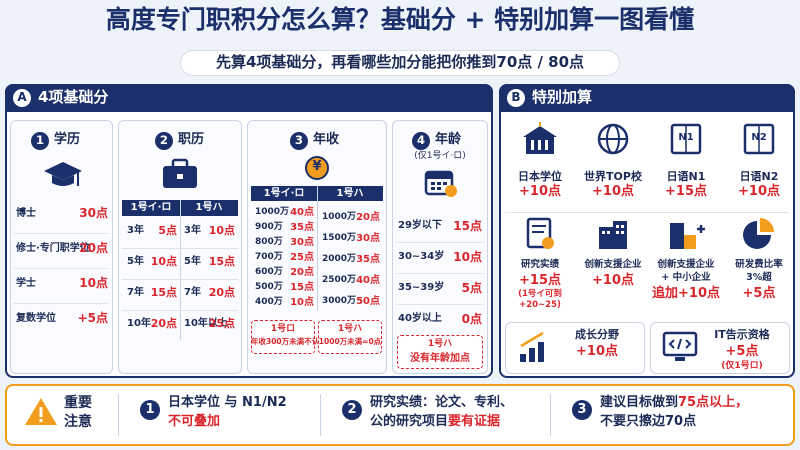 This screenshot has height=450, width=800. I want to click on card-number: 1, so click(40, 140).